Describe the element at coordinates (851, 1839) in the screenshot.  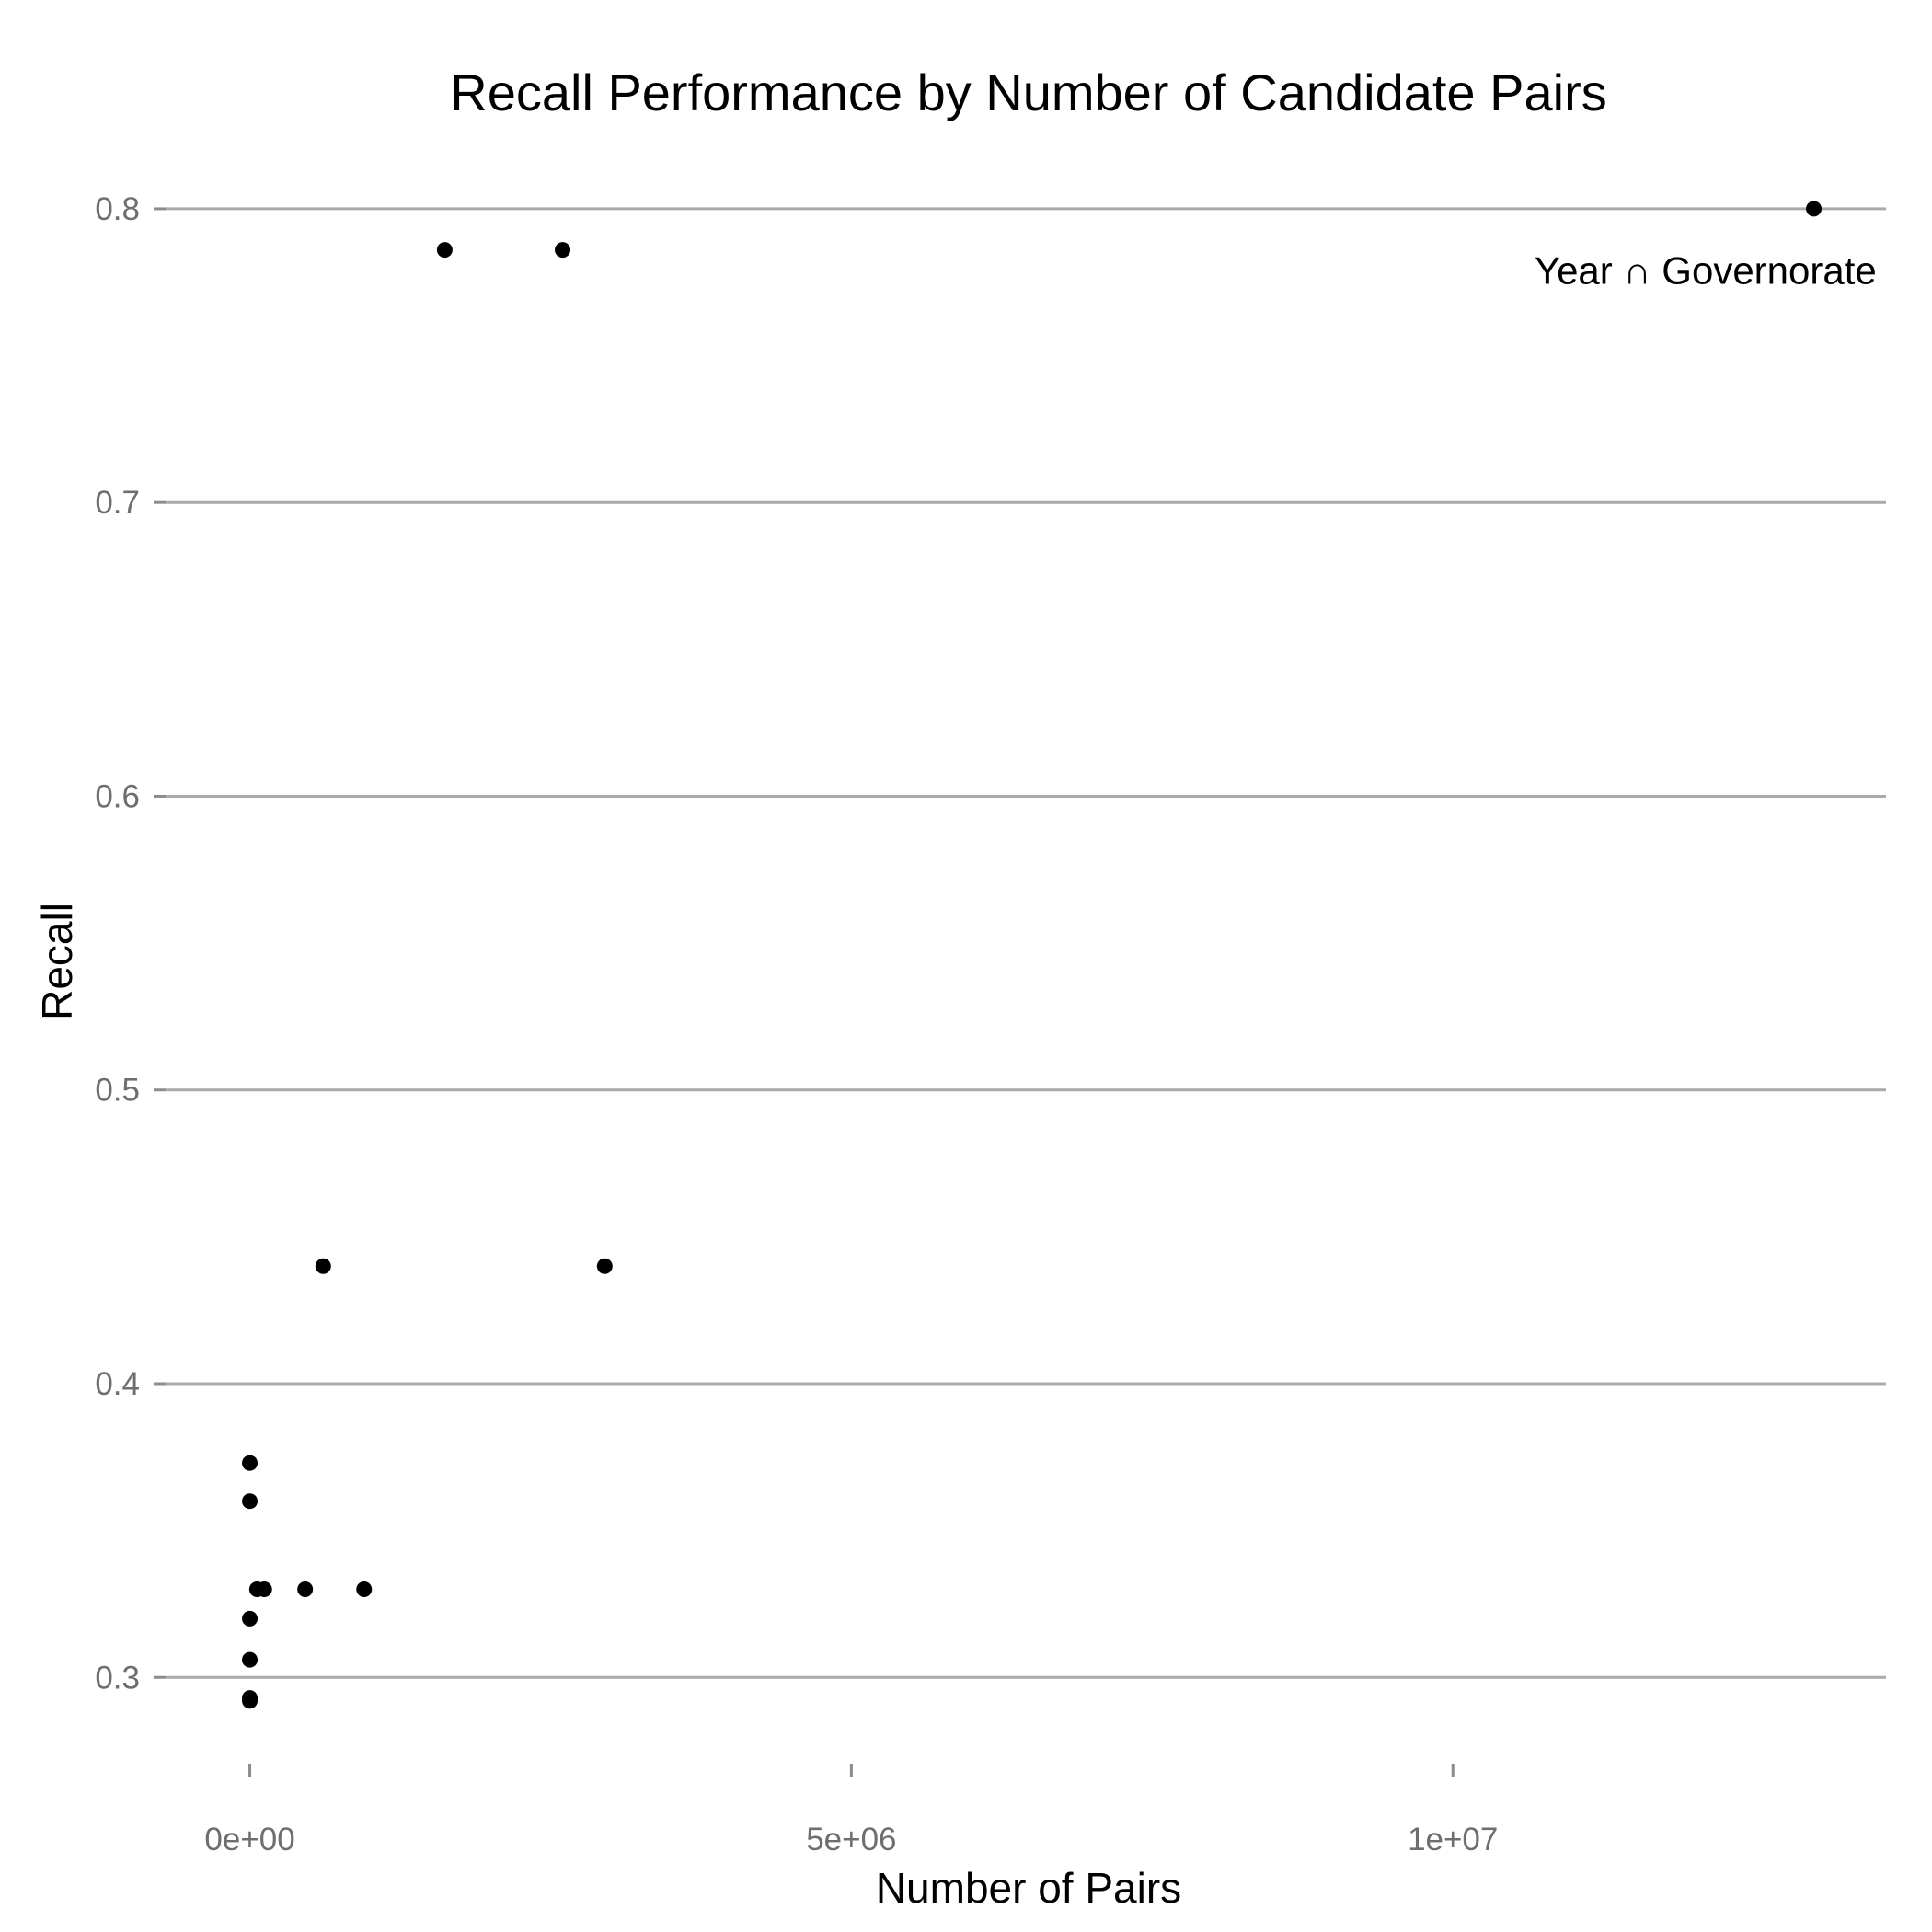
I see `x-tick-label-1: 5e+06` at that location.